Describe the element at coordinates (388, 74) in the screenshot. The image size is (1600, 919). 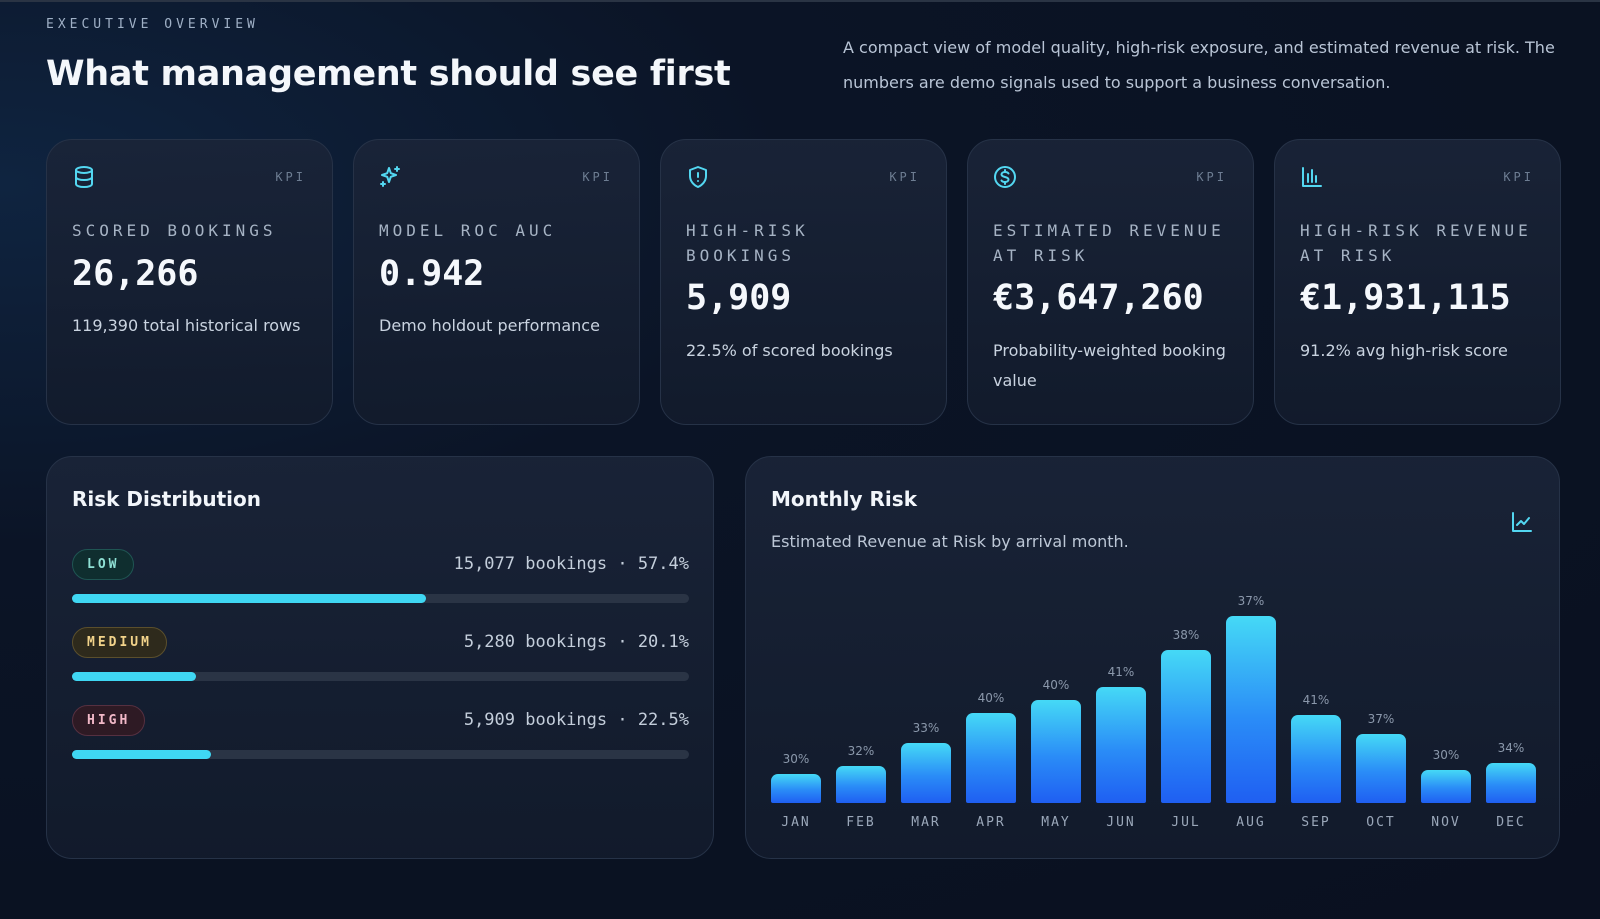
I see `page-title: What management should see first` at that location.